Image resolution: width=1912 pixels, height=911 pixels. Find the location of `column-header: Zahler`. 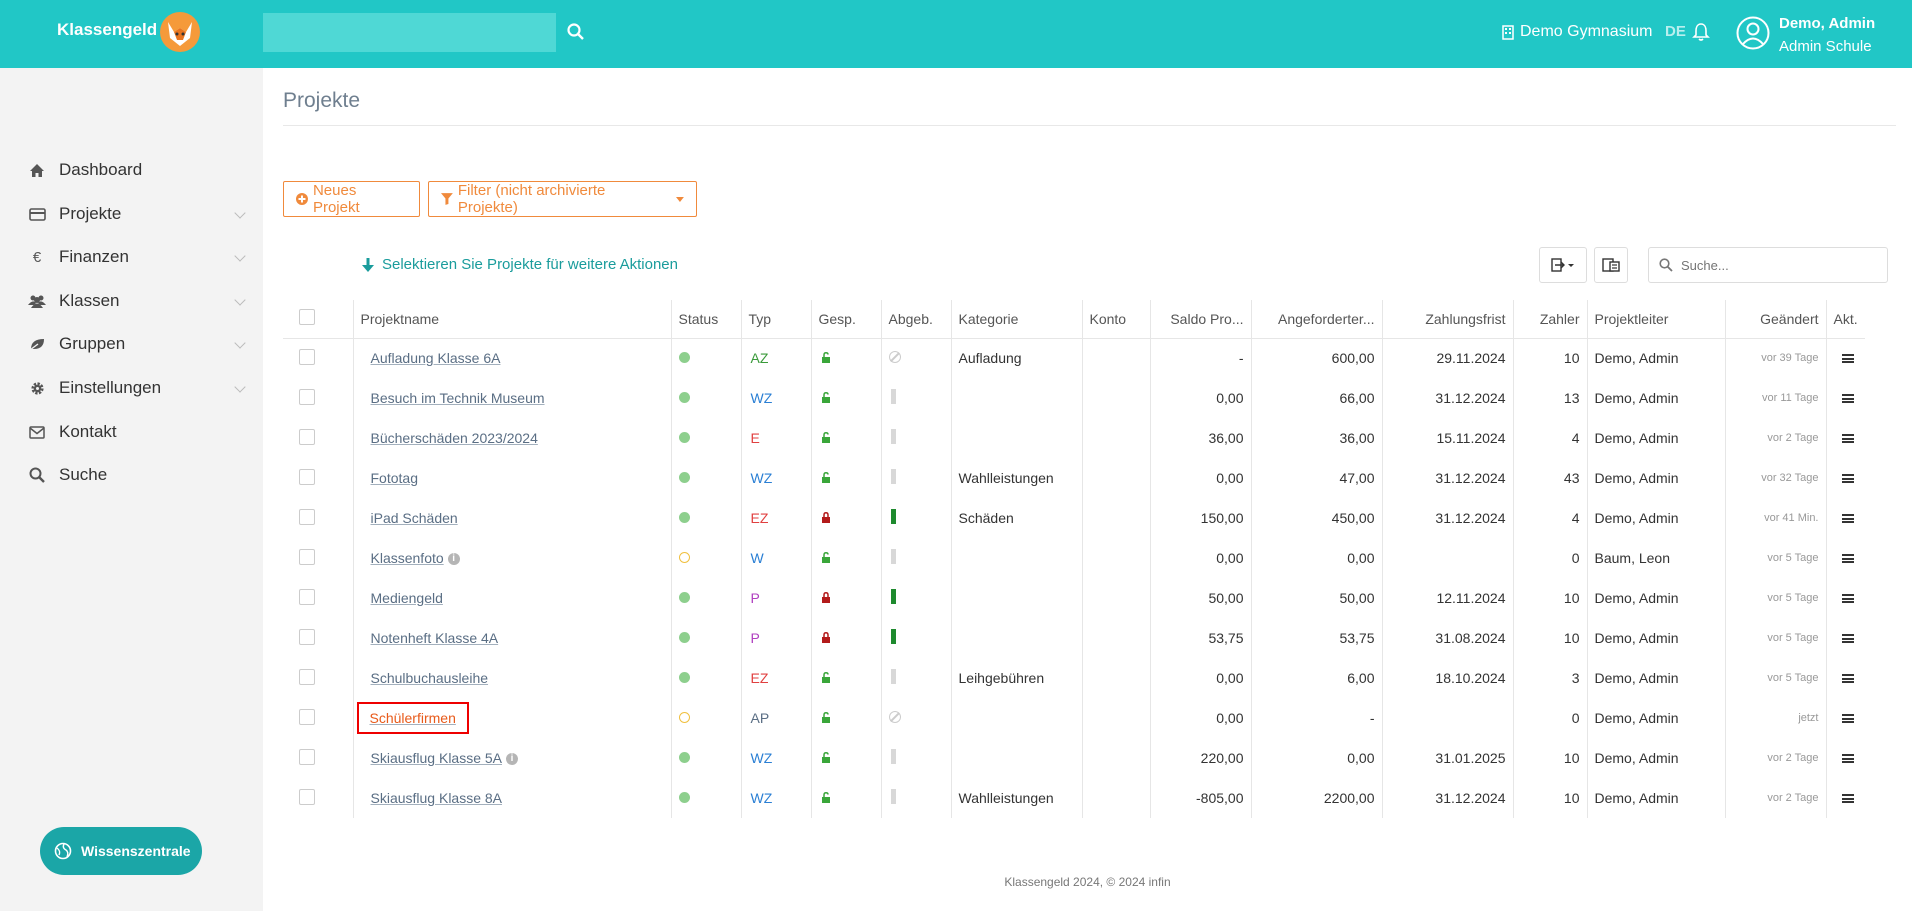

column-header: Zahler is located at coordinates (1550, 319).